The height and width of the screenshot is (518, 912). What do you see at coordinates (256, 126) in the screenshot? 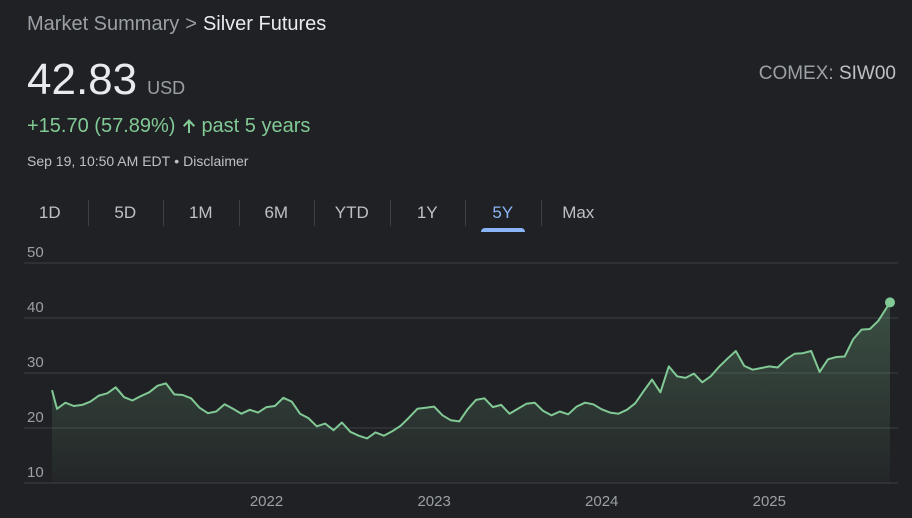
I see `change-period: past 5 years` at bounding box center [256, 126].